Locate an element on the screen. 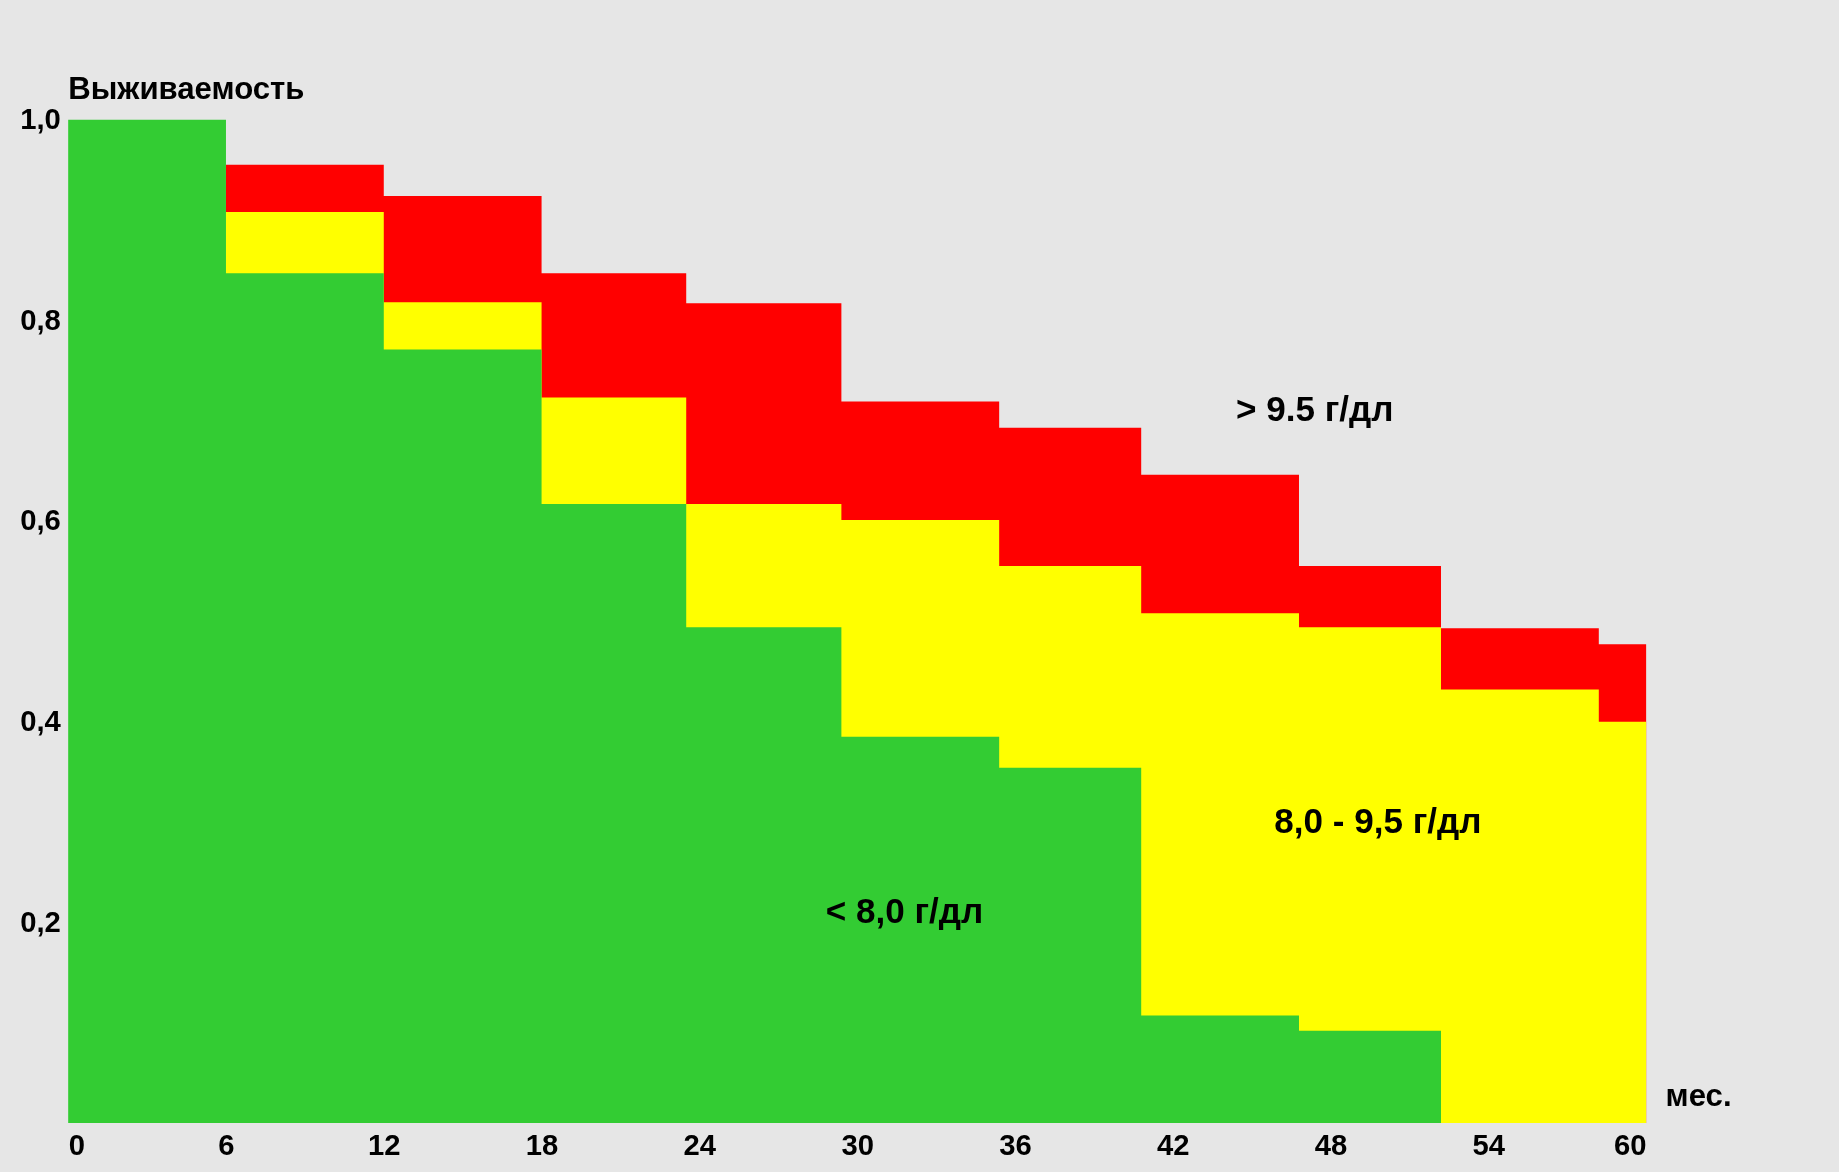 This screenshot has width=1839, height=1172. y-tick-label: 0,2 is located at coordinates (40, 921).